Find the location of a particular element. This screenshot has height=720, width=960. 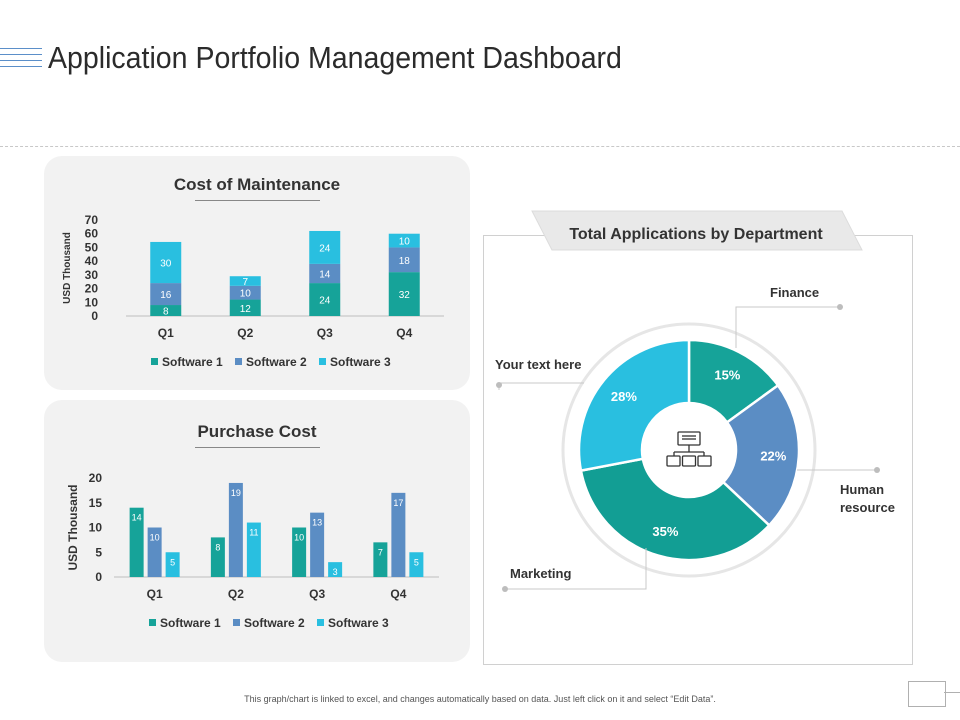

bar-value-label: 19 is located at coordinates (236, 493).